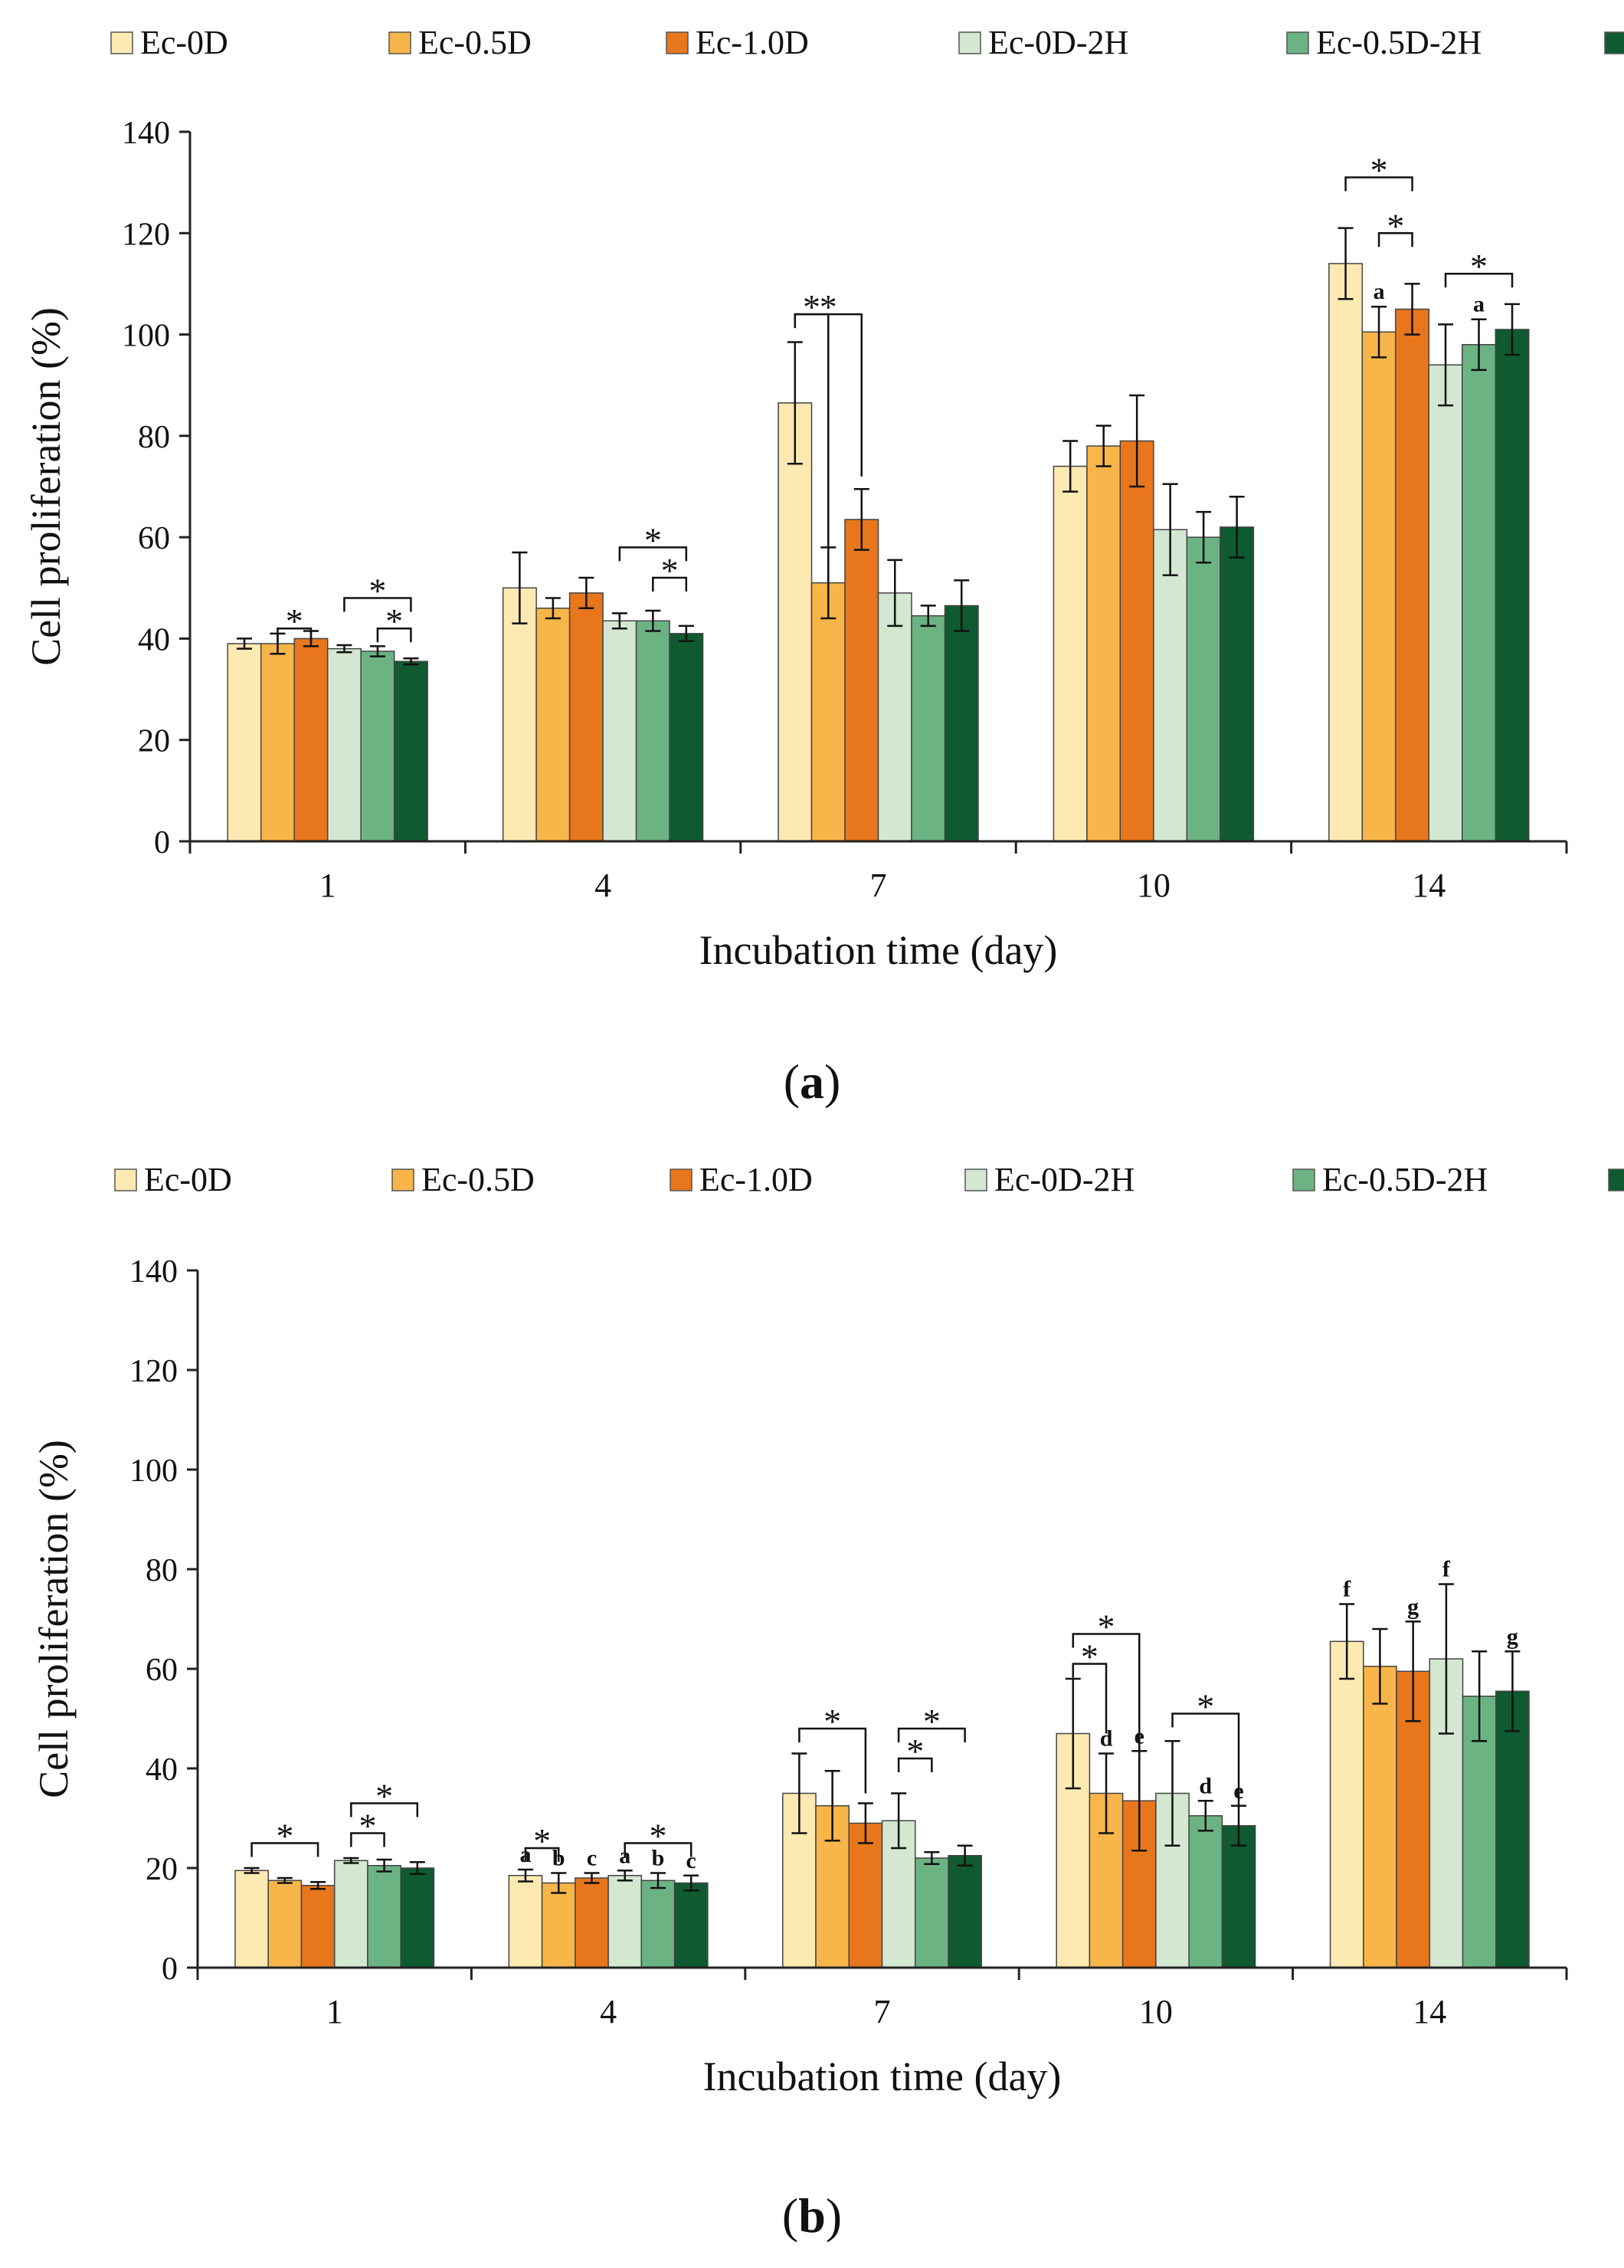  I want to click on x-tick-label: 7, so click(883, 2011).